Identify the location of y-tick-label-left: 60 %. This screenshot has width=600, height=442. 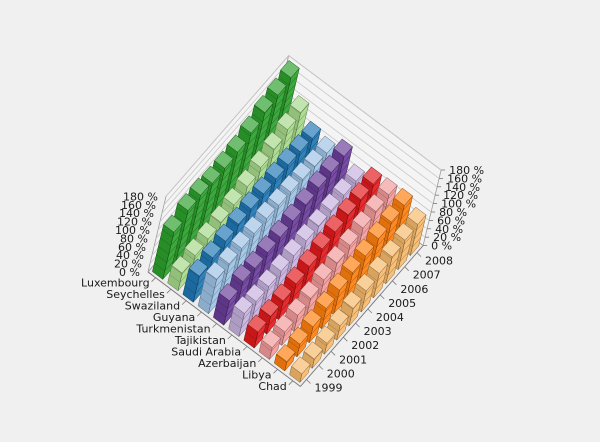
(132, 247).